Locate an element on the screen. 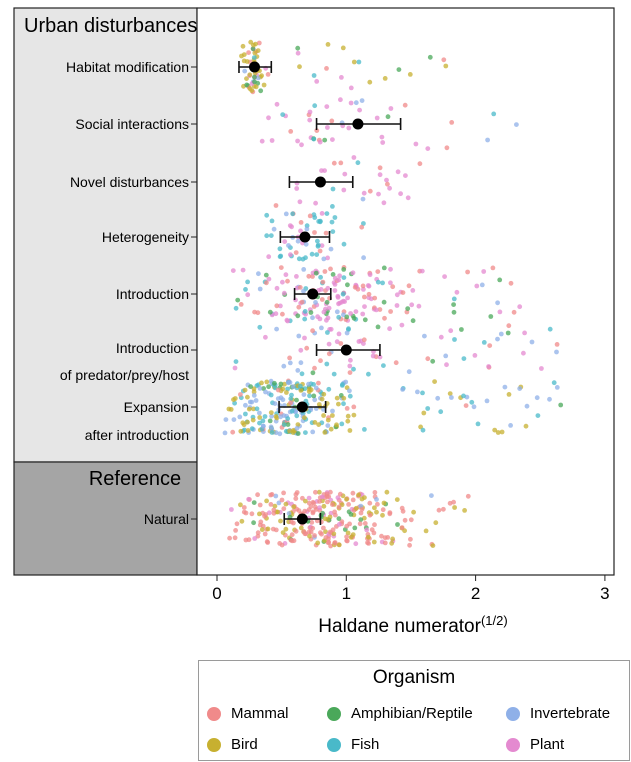 The width and height of the screenshot is (631, 762). legend-item: Amphibian/Reptile is located at coordinates (400, 713).